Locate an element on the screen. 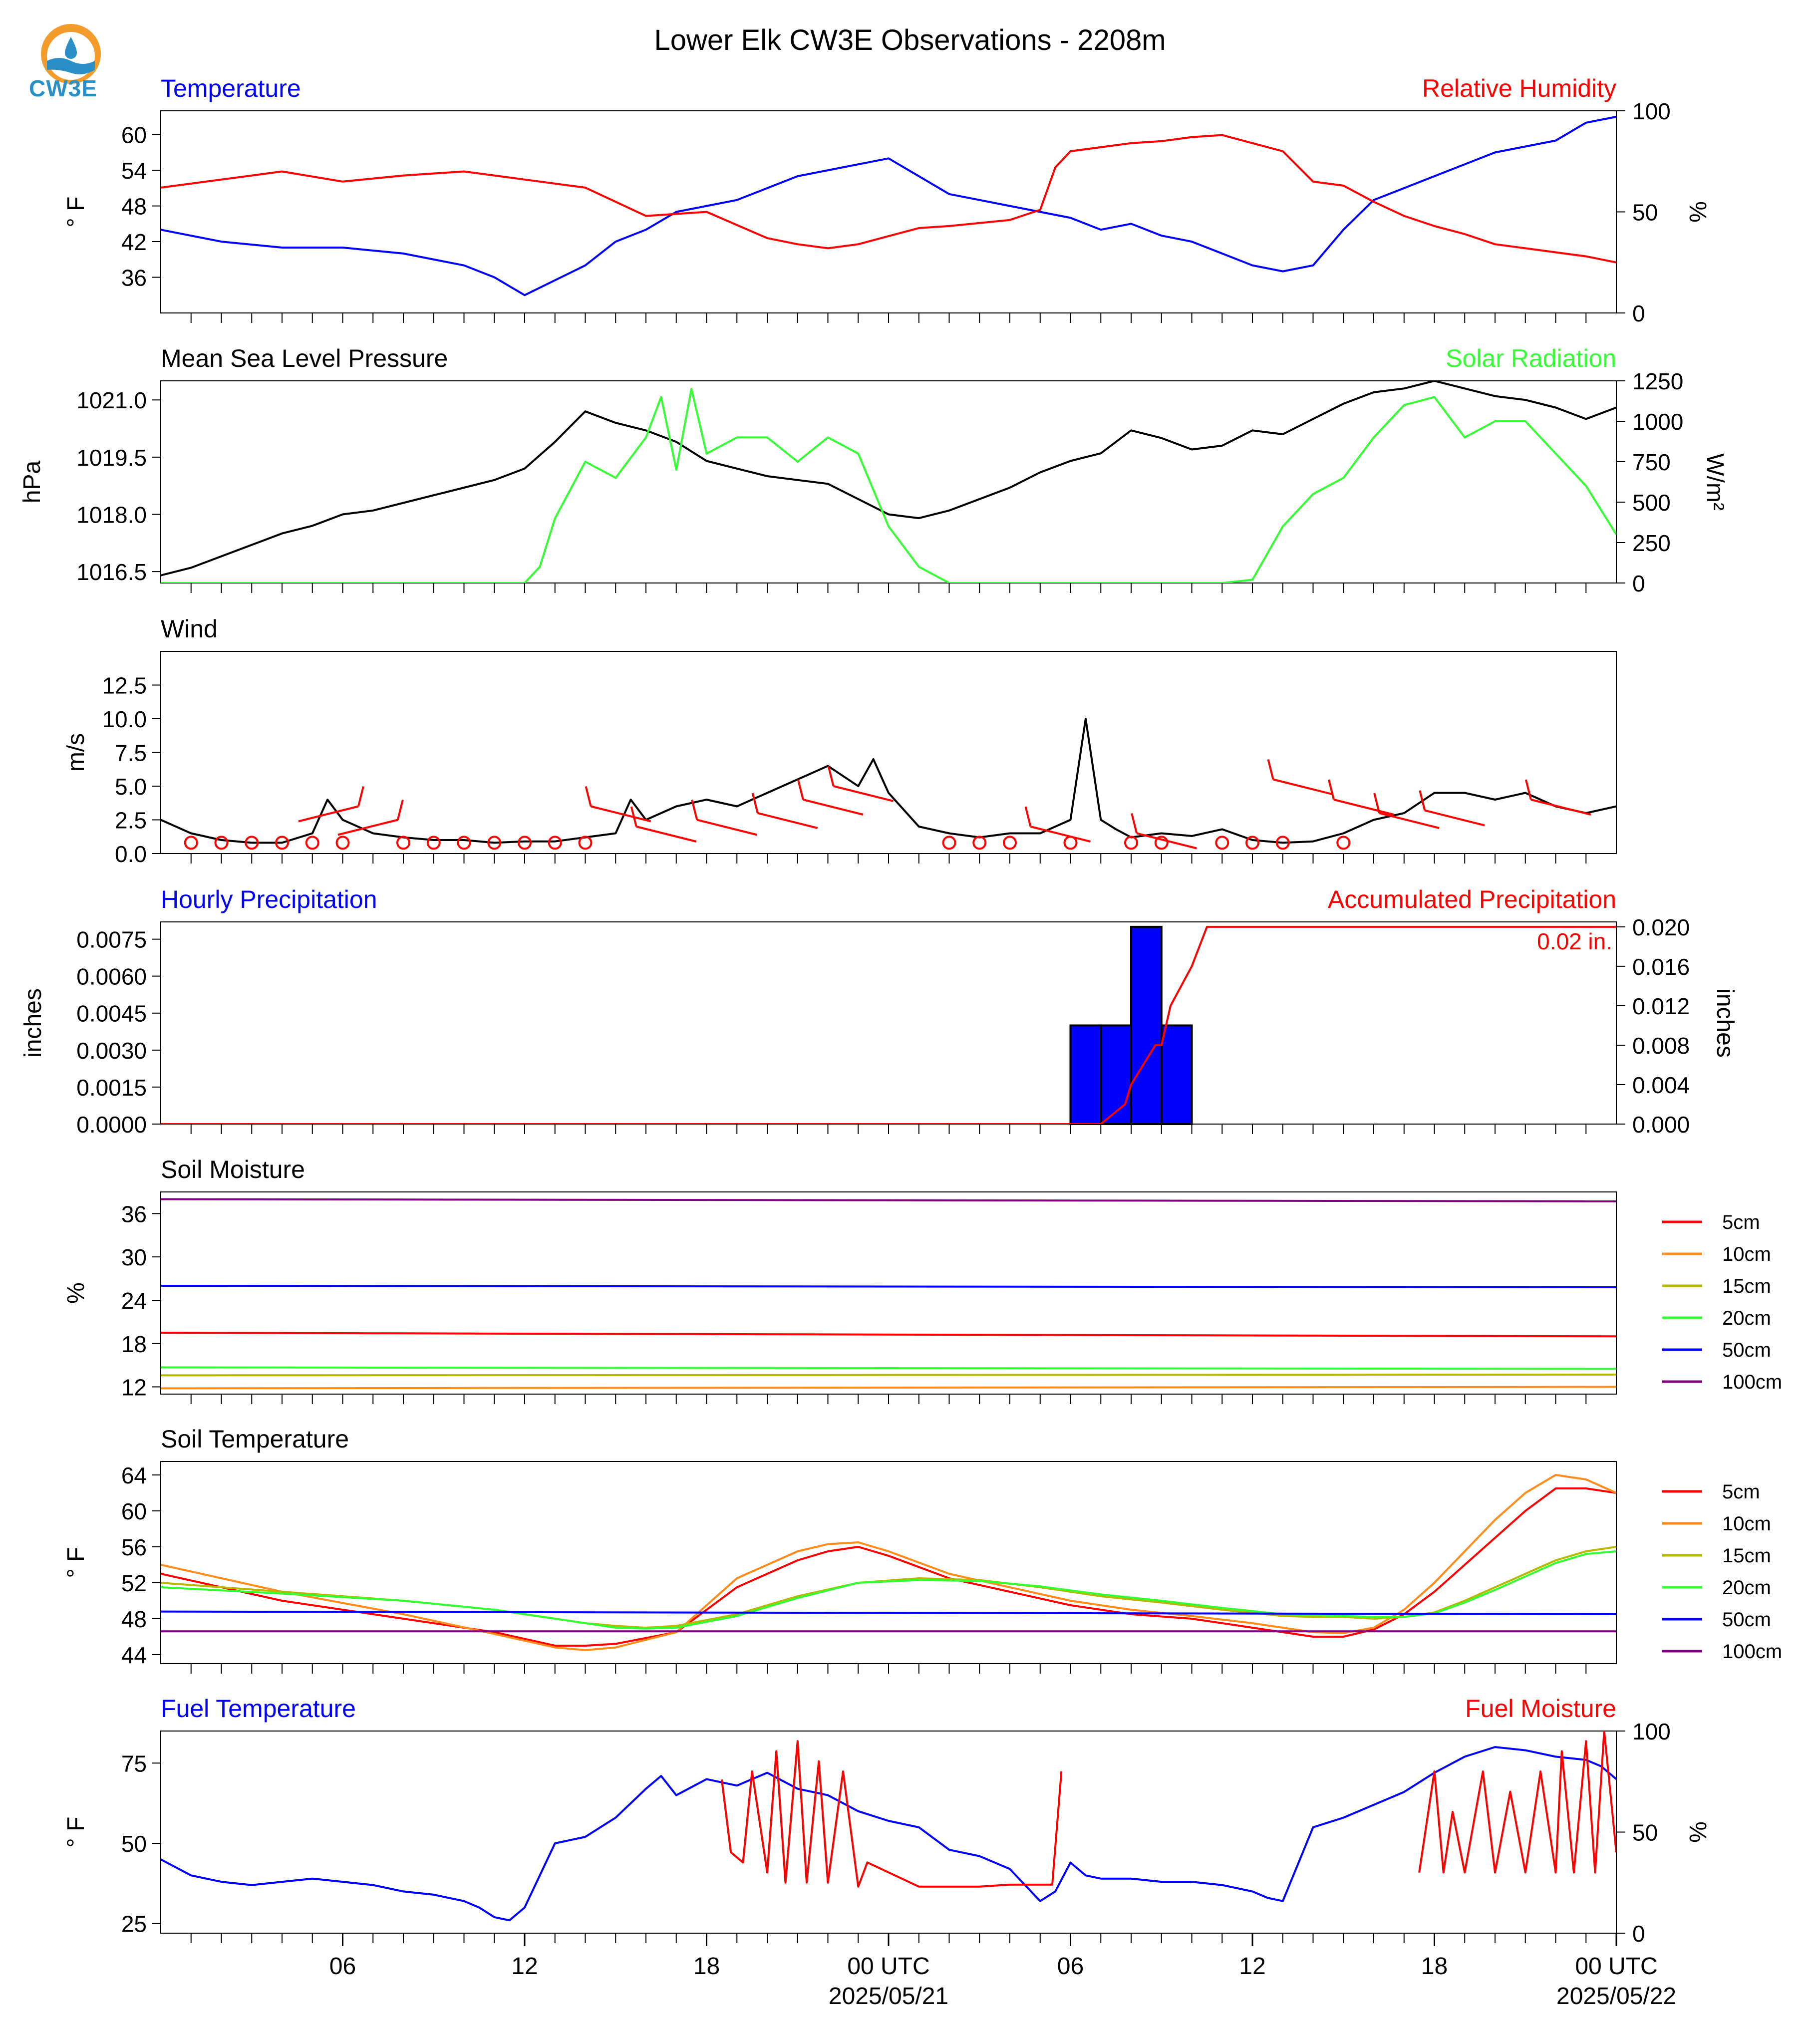  y2-tick-label: 0.012 is located at coordinates (1661, 1006).